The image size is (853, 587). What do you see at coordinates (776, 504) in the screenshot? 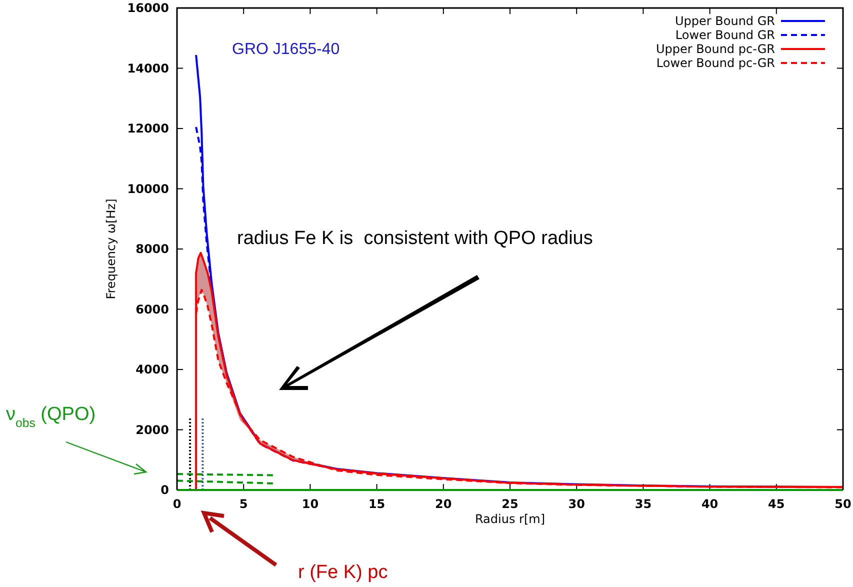
I see `x-tick-label: 45` at bounding box center [776, 504].